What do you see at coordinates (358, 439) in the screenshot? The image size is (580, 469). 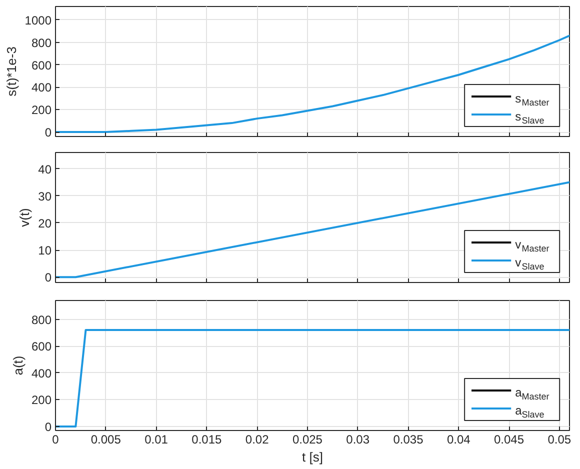 I see `x-tick-label: 0.03` at bounding box center [358, 439].